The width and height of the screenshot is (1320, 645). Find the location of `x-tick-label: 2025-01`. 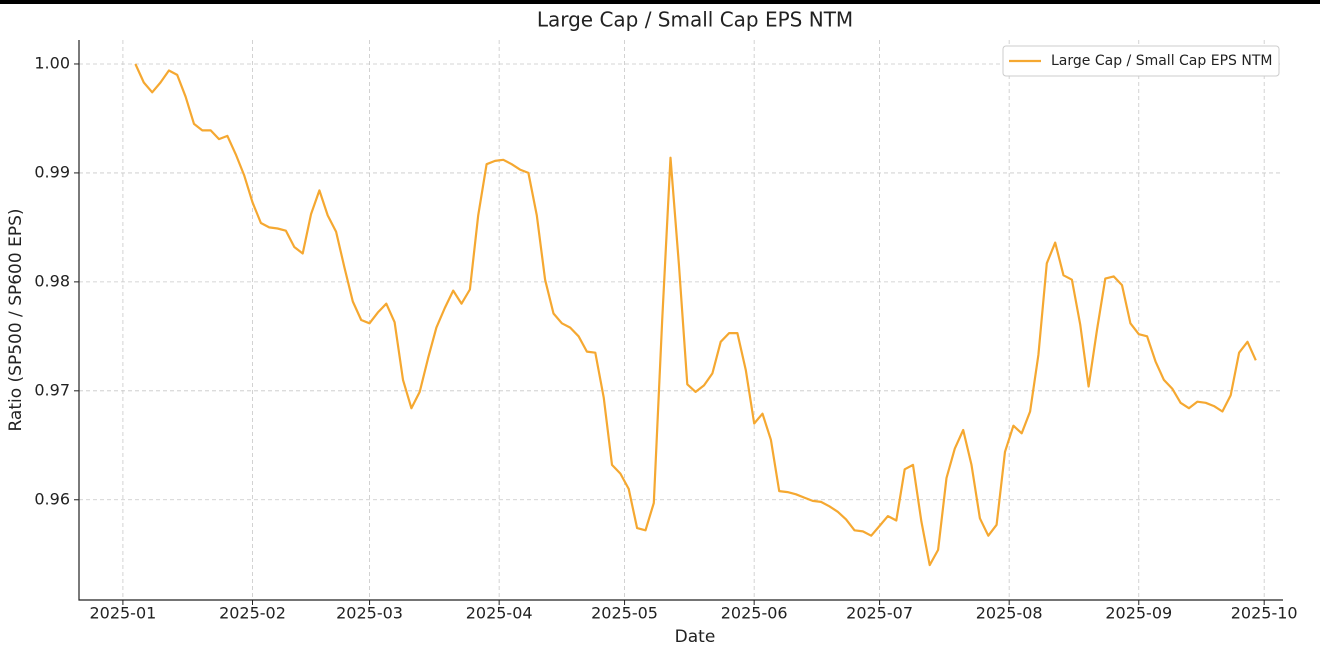

x-tick-label: 2025-01 is located at coordinates (122, 613).